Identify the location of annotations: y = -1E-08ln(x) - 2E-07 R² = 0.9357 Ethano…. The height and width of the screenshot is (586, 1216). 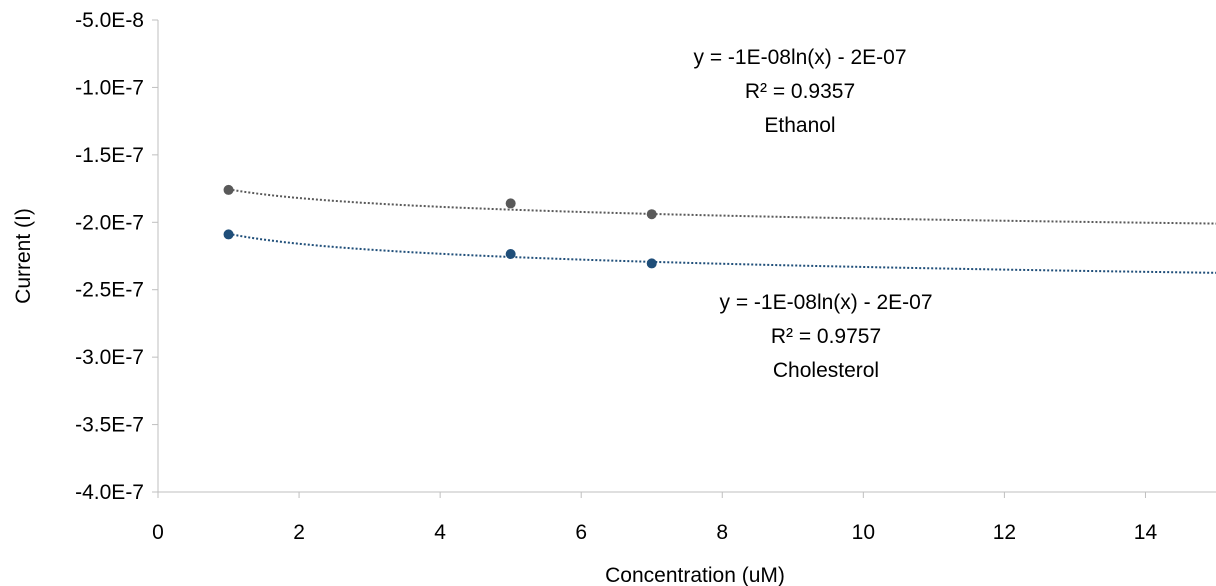
(813, 214).